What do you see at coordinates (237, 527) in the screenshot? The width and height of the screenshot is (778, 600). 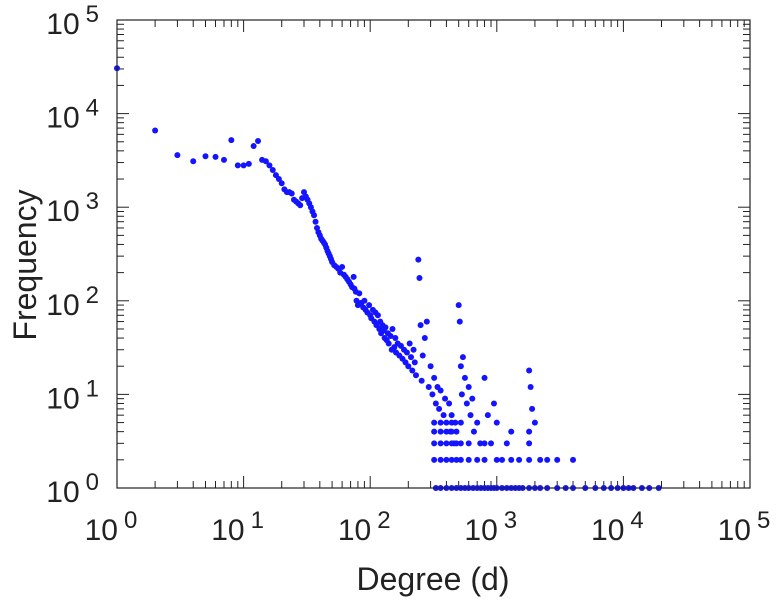 I see `x-tick-label: 10 1` at bounding box center [237, 527].